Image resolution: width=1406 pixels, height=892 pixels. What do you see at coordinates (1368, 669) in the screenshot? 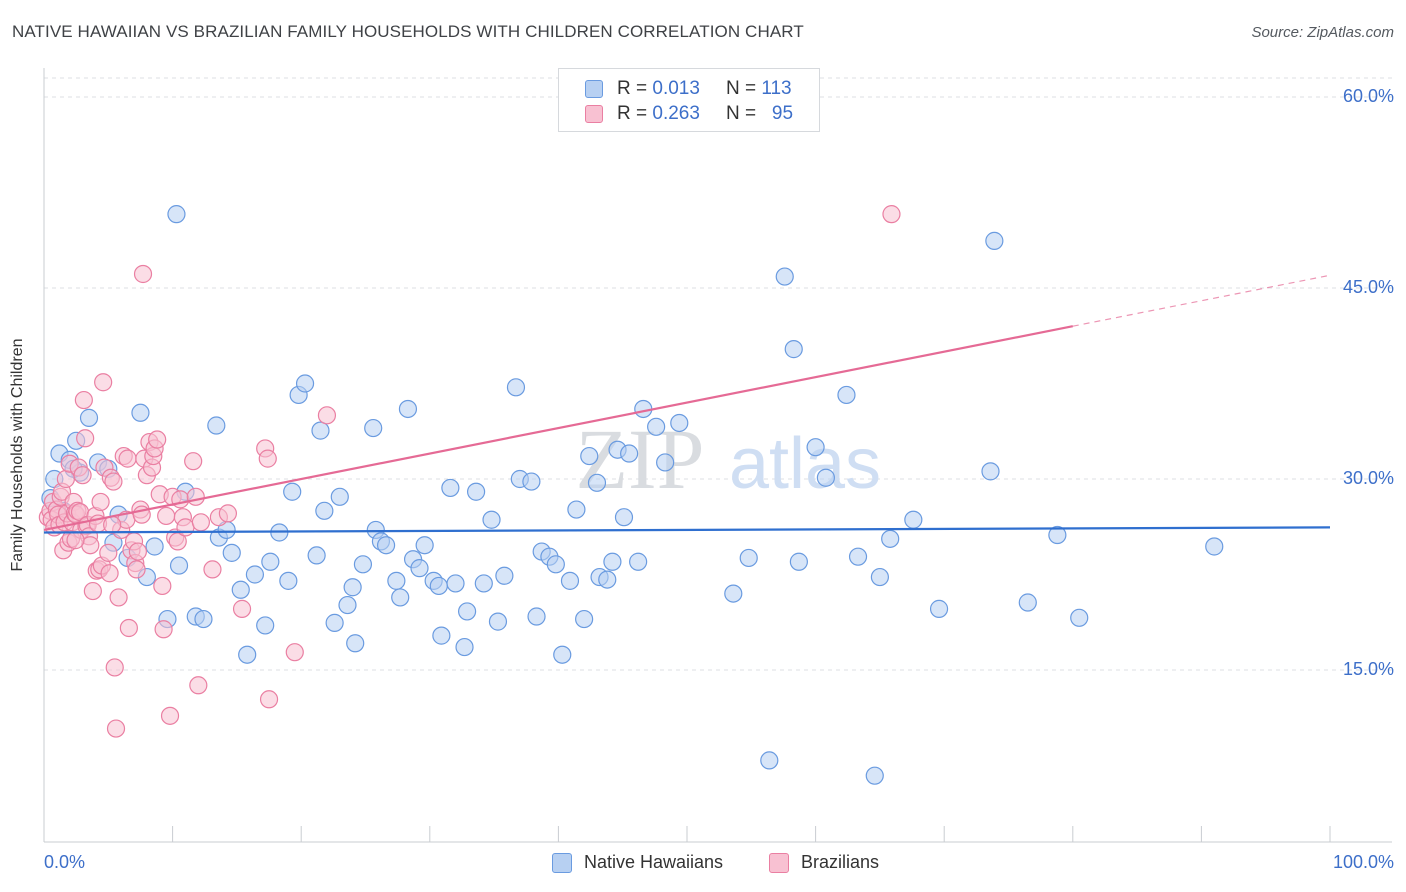
I see `y-tick-label: 15.0%` at bounding box center [1368, 669].